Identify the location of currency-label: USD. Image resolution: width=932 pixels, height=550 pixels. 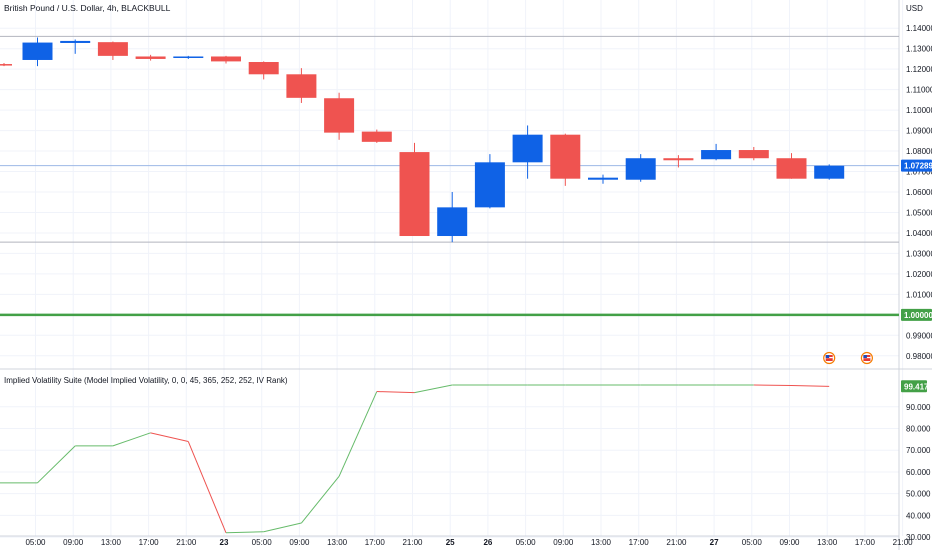
(914, 8).